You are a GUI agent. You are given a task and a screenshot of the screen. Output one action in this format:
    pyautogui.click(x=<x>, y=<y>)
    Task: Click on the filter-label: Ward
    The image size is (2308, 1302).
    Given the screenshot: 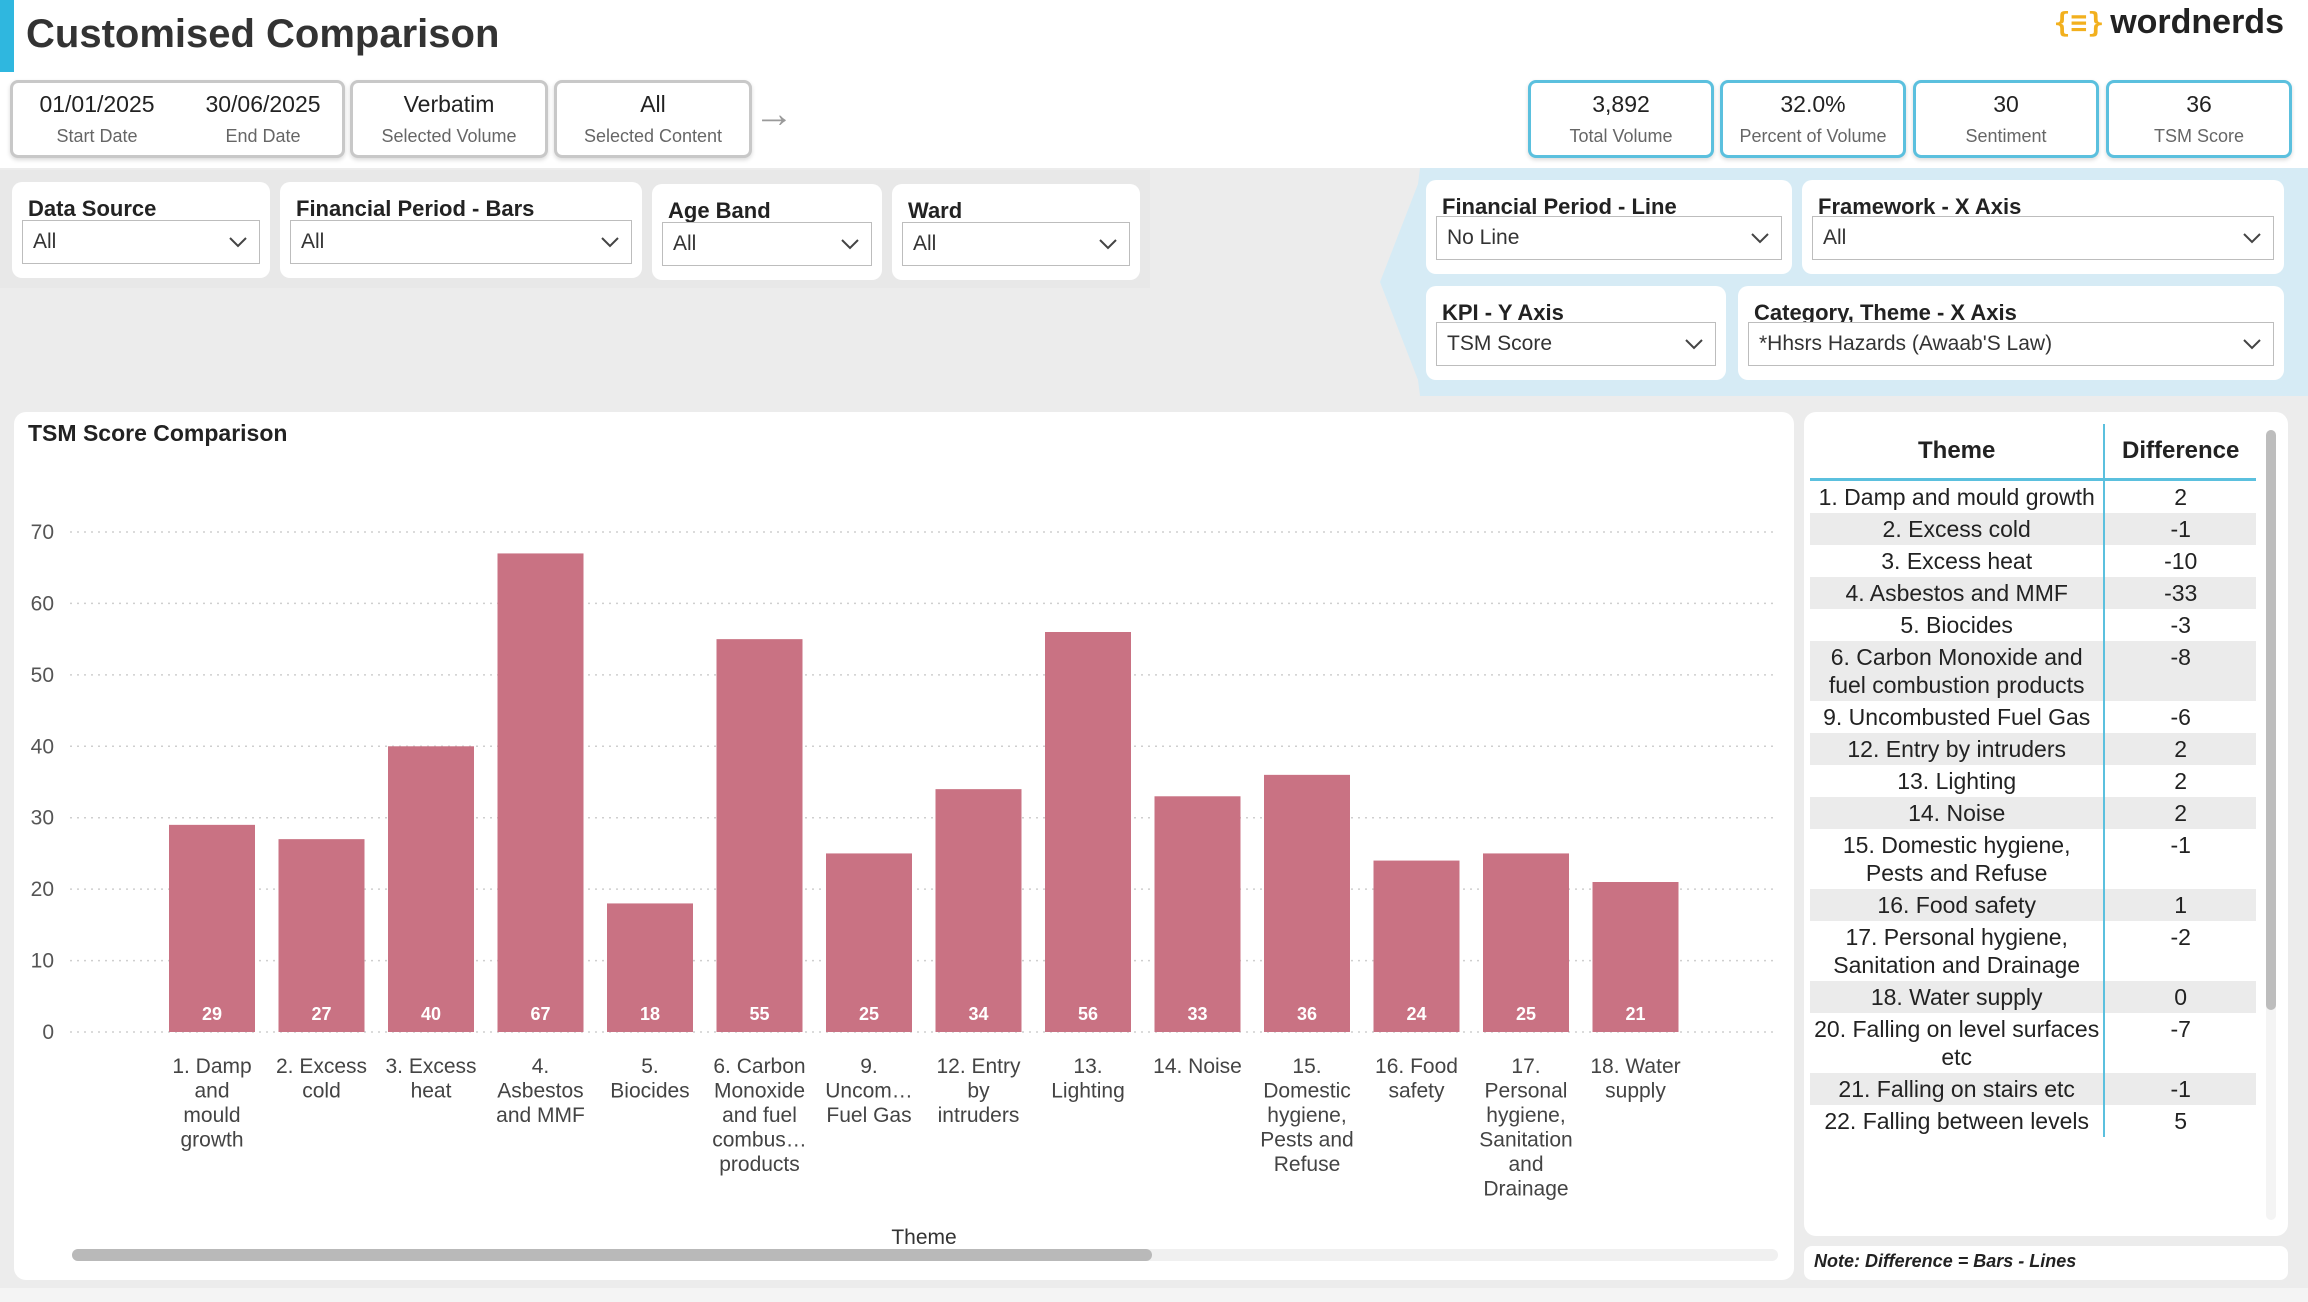 What is the action you would take?
    pyautogui.click(x=935, y=210)
    